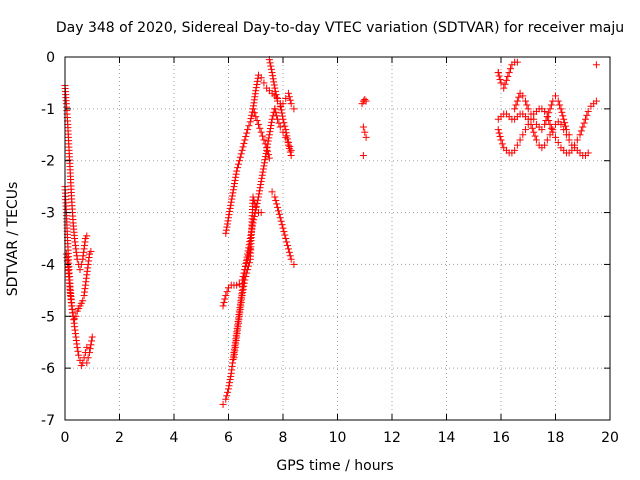 The image size is (640, 480). I want to click on x-tick-label: 10, so click(338, 438).